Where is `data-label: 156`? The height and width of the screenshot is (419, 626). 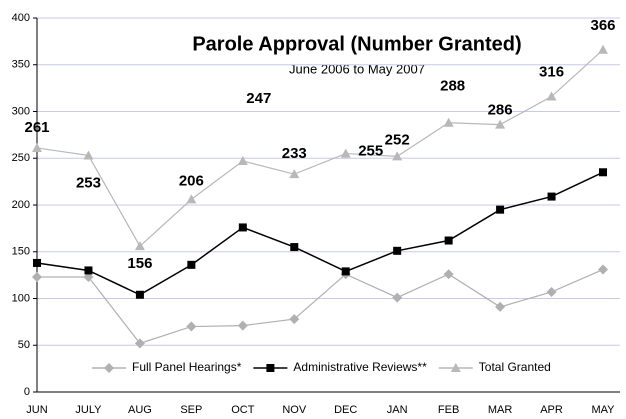
data-label: 156 is located at coordinates (139, 263).